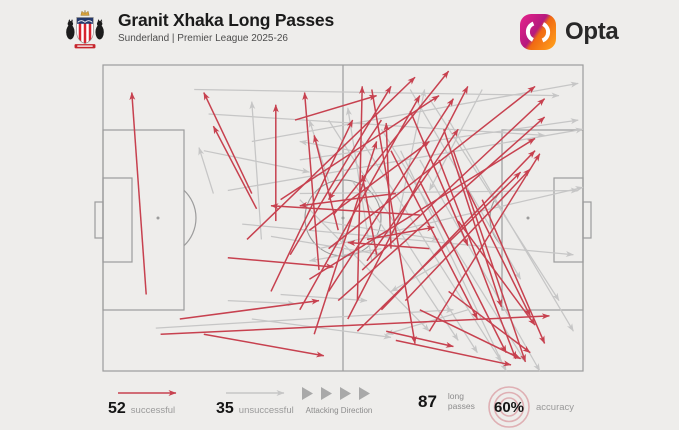 This screenshot has width=679, height=430. What do you see at coordinates (117, 408) in the screenshot?
I see `successful-count: 52` at bounding box center [117, 408].